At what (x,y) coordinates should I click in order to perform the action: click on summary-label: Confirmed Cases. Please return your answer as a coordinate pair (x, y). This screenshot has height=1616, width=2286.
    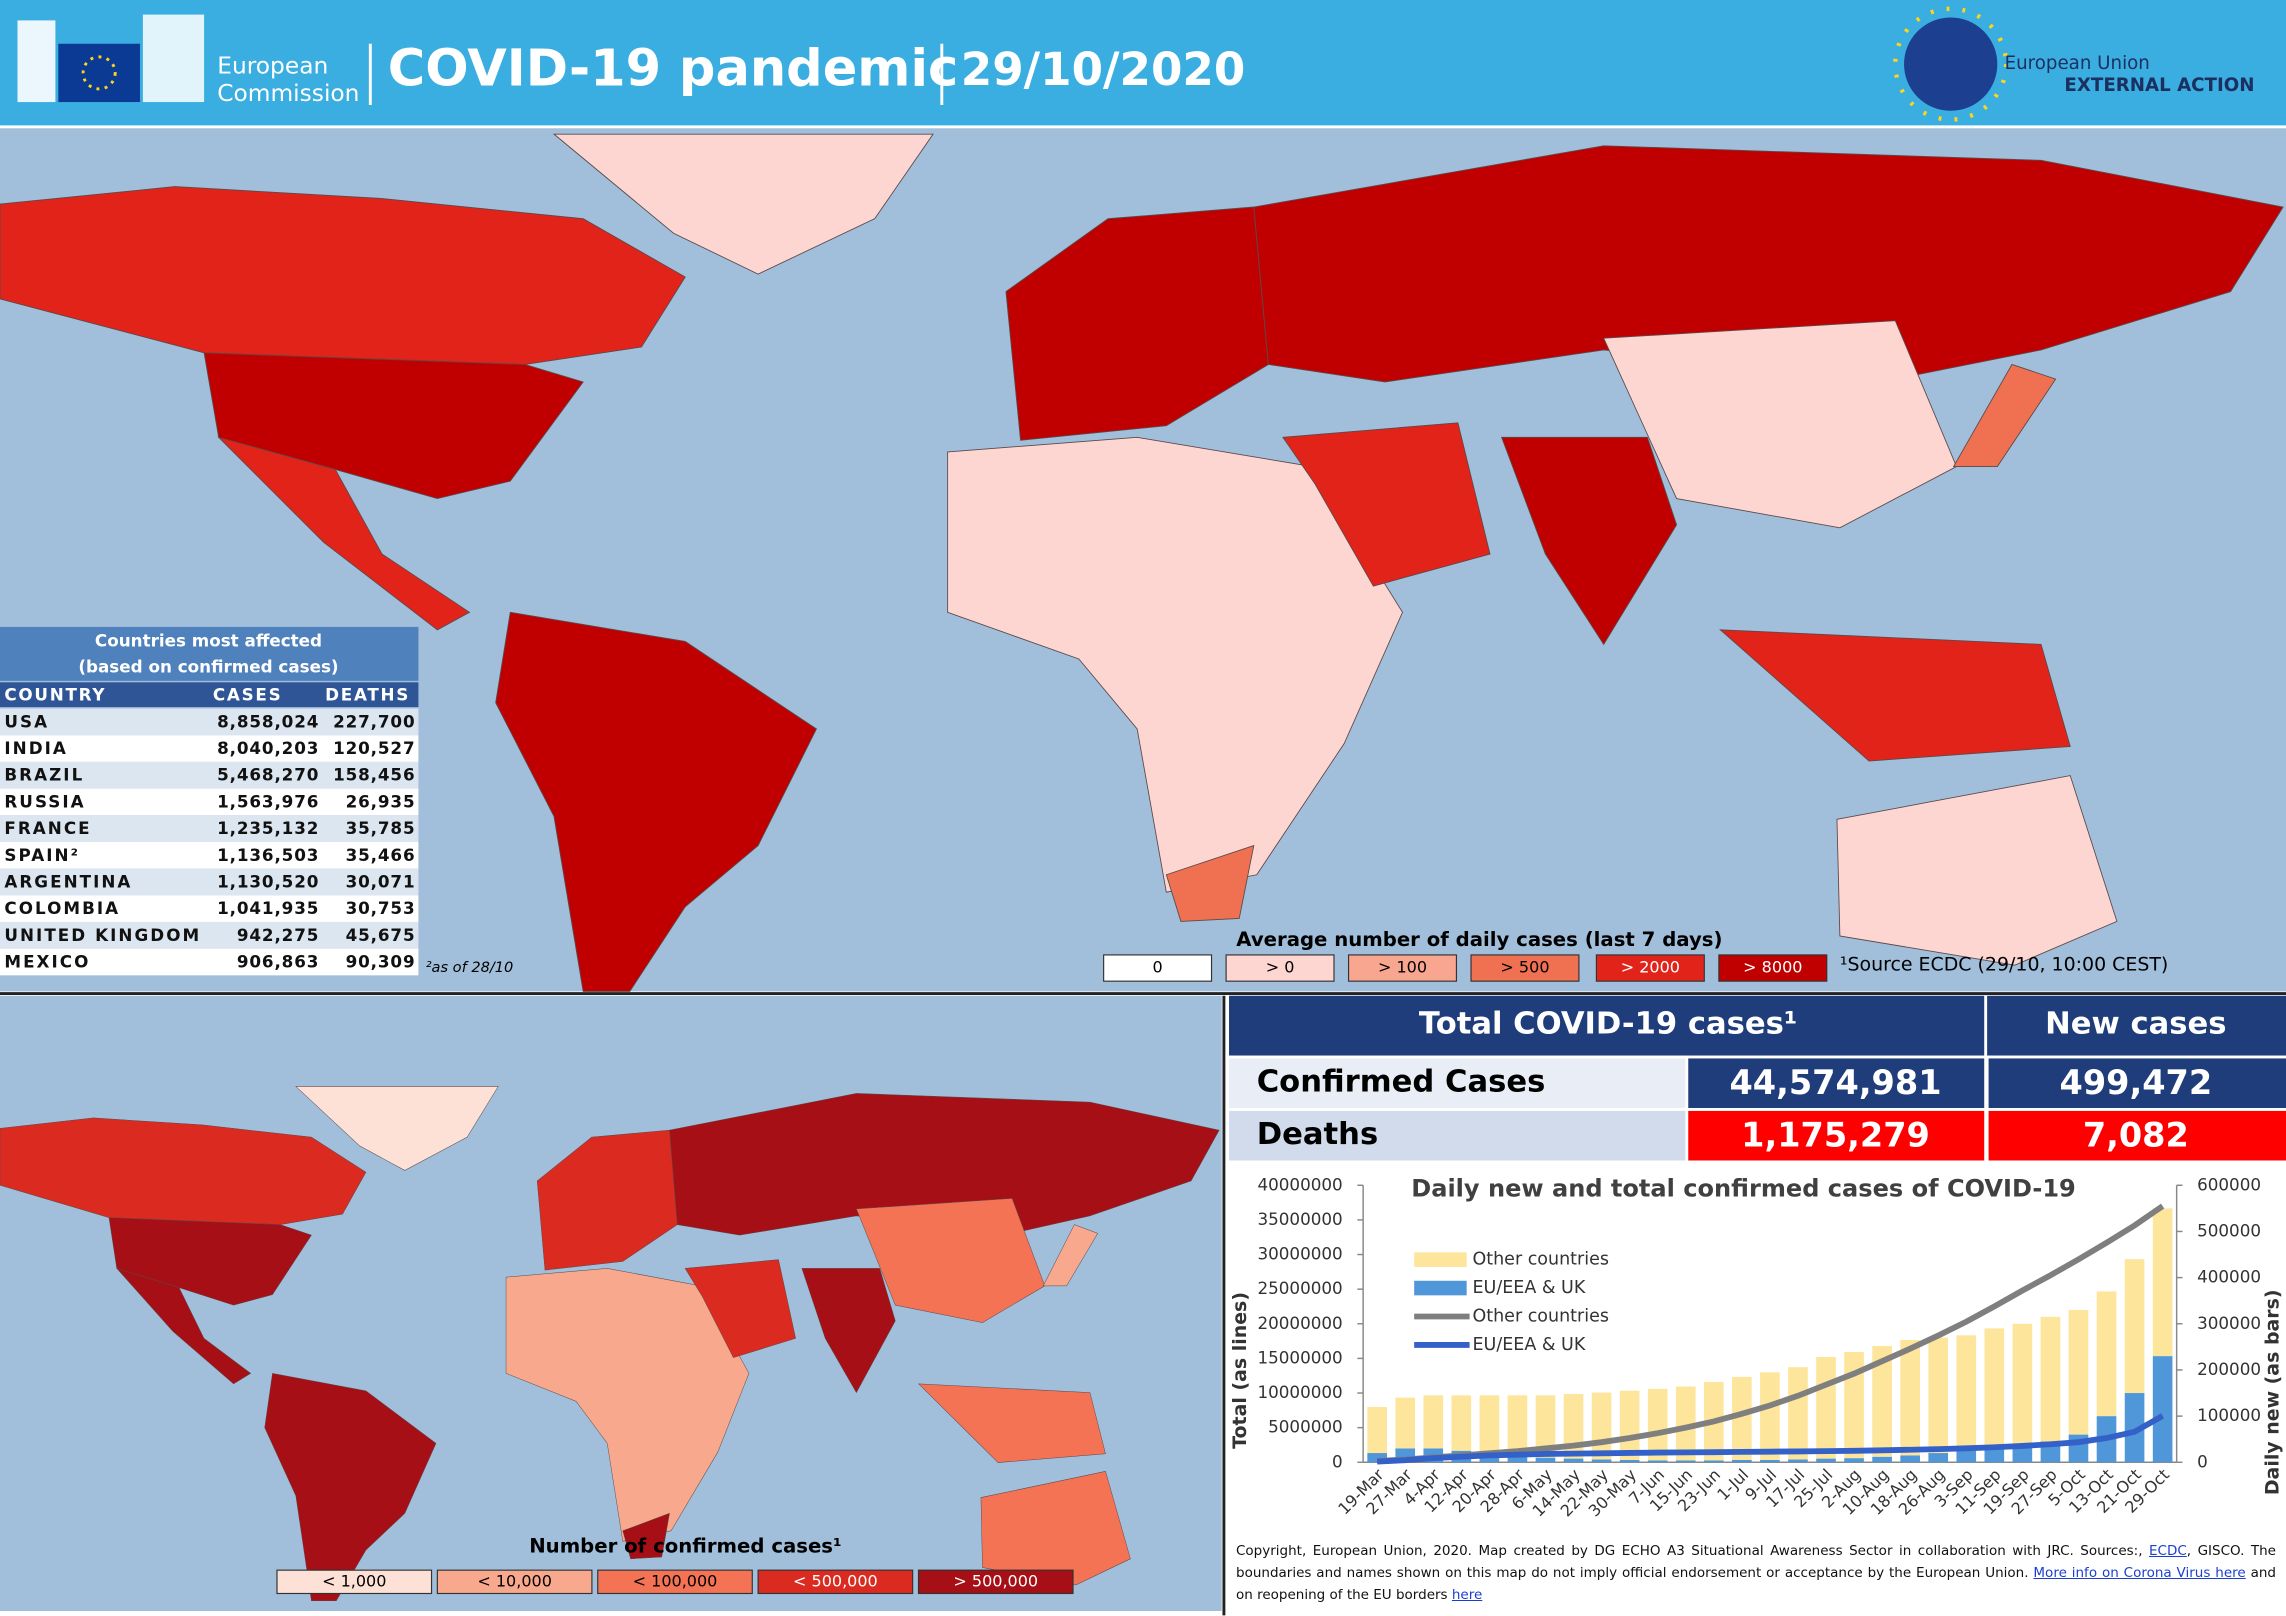
    Looking at the image, I should click on (1401, 1082).